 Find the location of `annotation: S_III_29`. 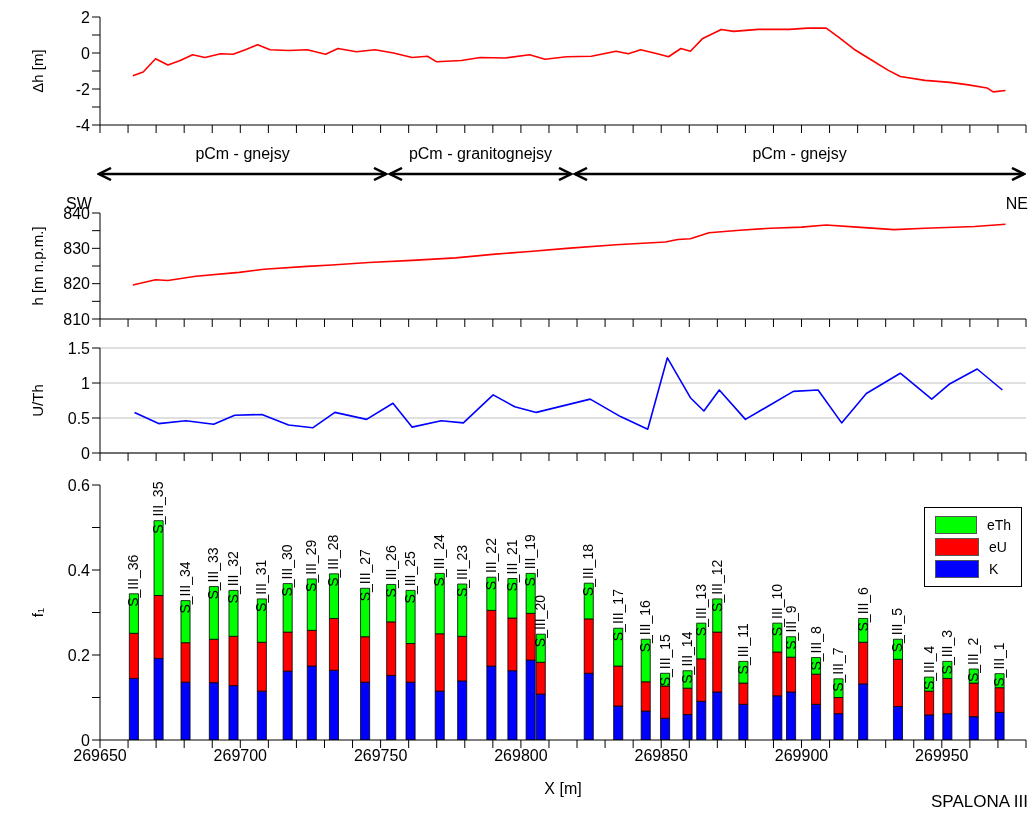

annotation: S_III_29 is located at coordinates (311, 565).